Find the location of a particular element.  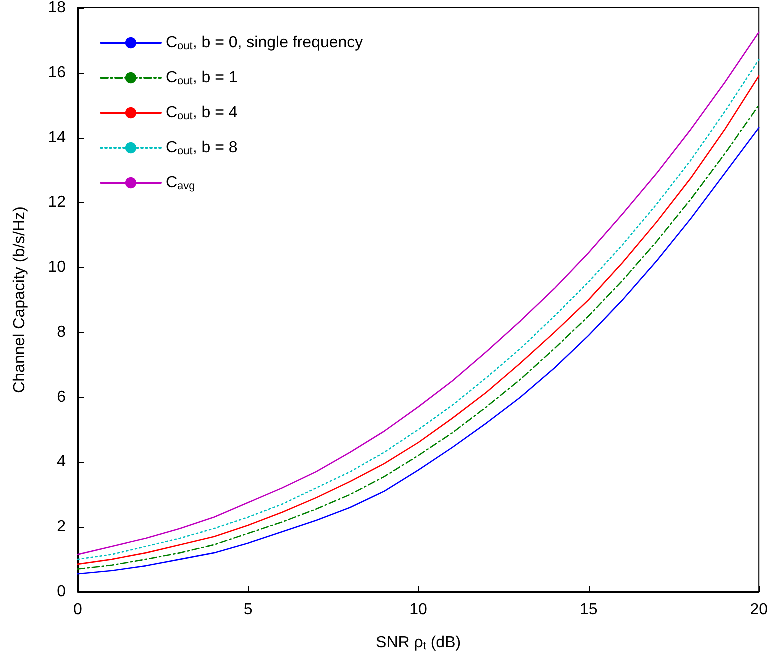

x-tick-label: 15 is located at coordinates (589, 610).